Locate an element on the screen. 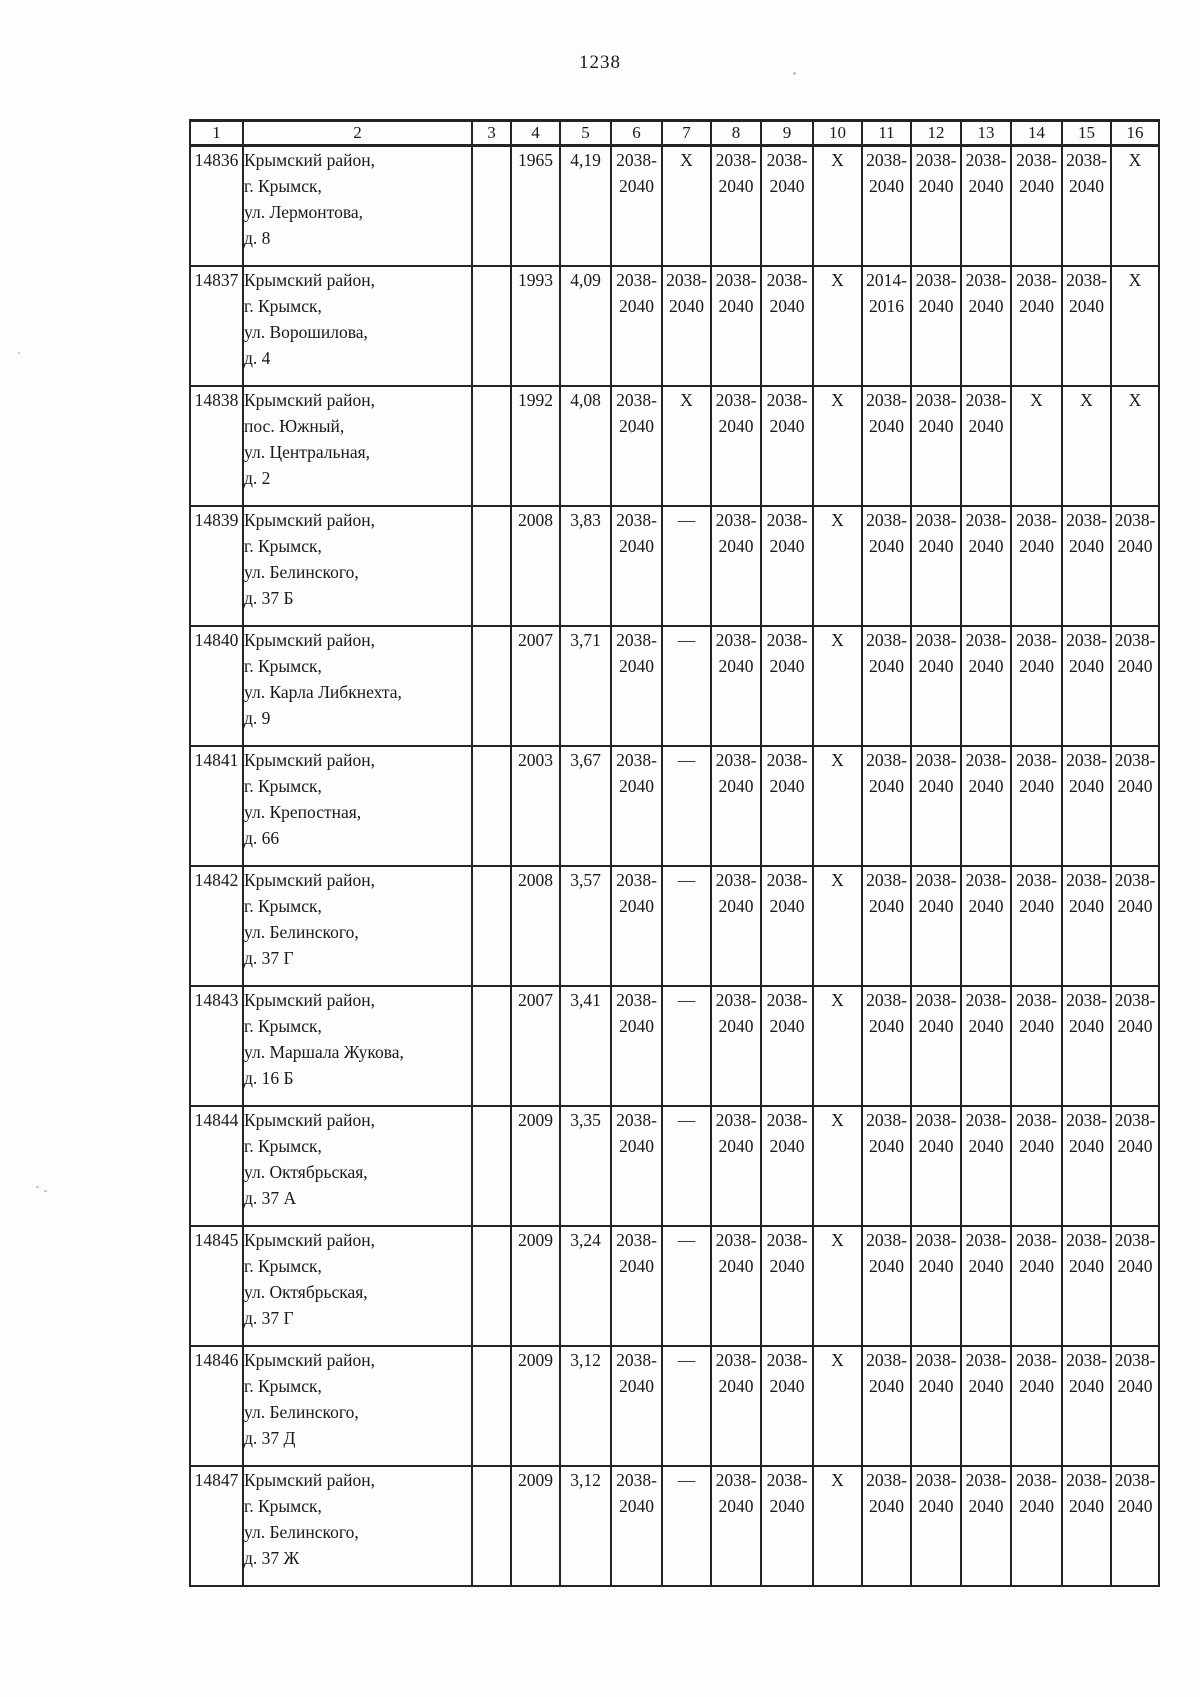 This screenshot has height=1697, width=1200. column-header: 6 is located at coordinates (636, 133).